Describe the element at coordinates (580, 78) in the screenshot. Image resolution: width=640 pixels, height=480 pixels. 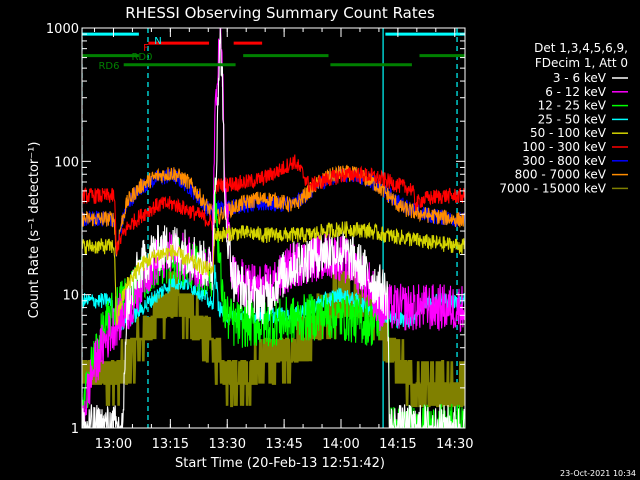
I see `legend-label: 3 - 6 keV` at that location.